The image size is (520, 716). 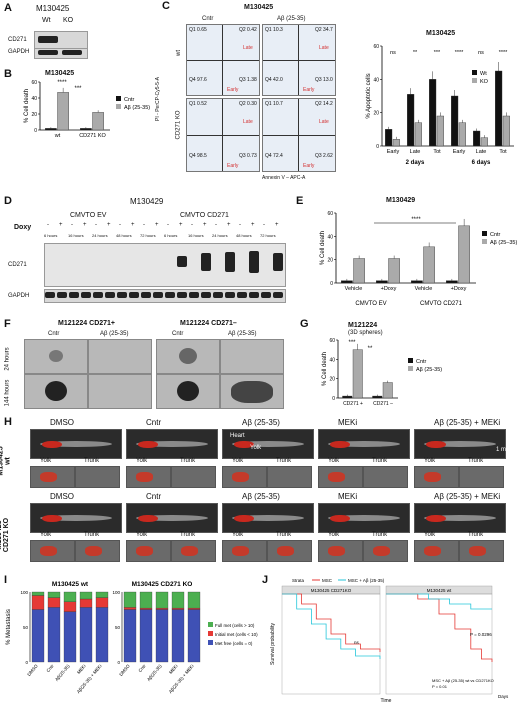 What do you see at coordinates (144, 225) in the screenshot?
I see `doxy-sign: -` at bounding box center [144, 225].